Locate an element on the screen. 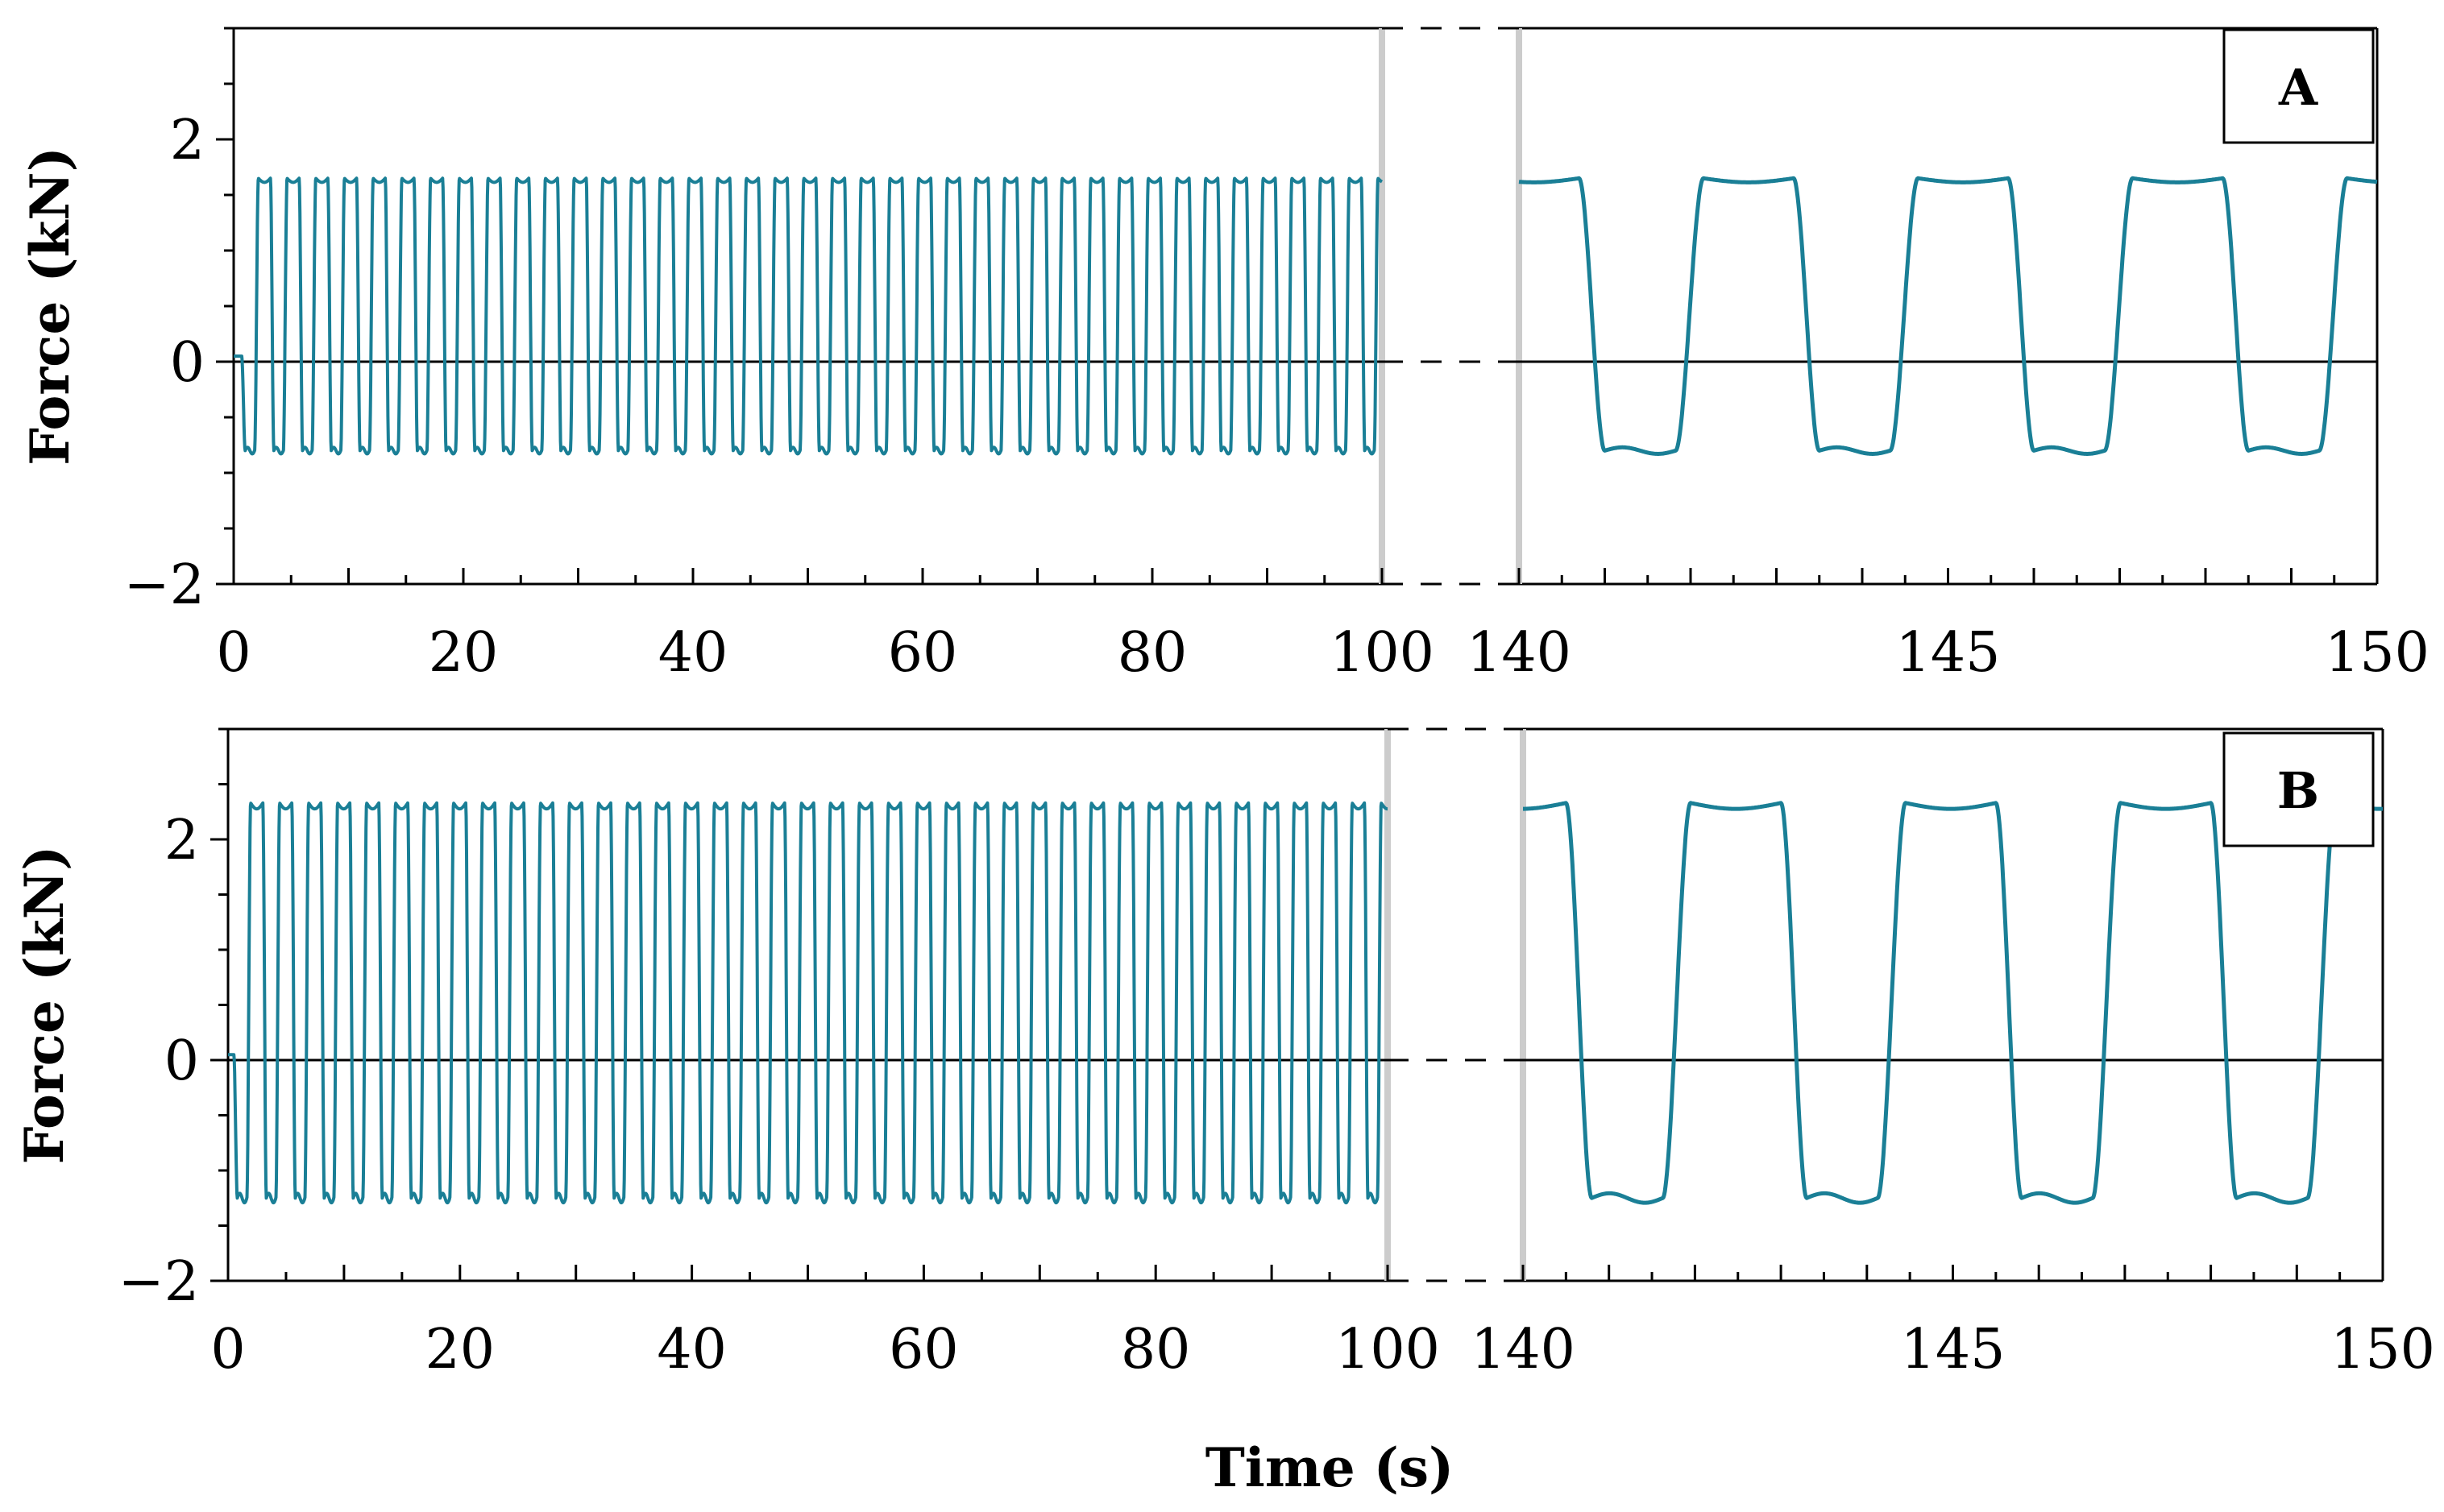  panel-tag-label: A is located at coordinates (2298, 88).